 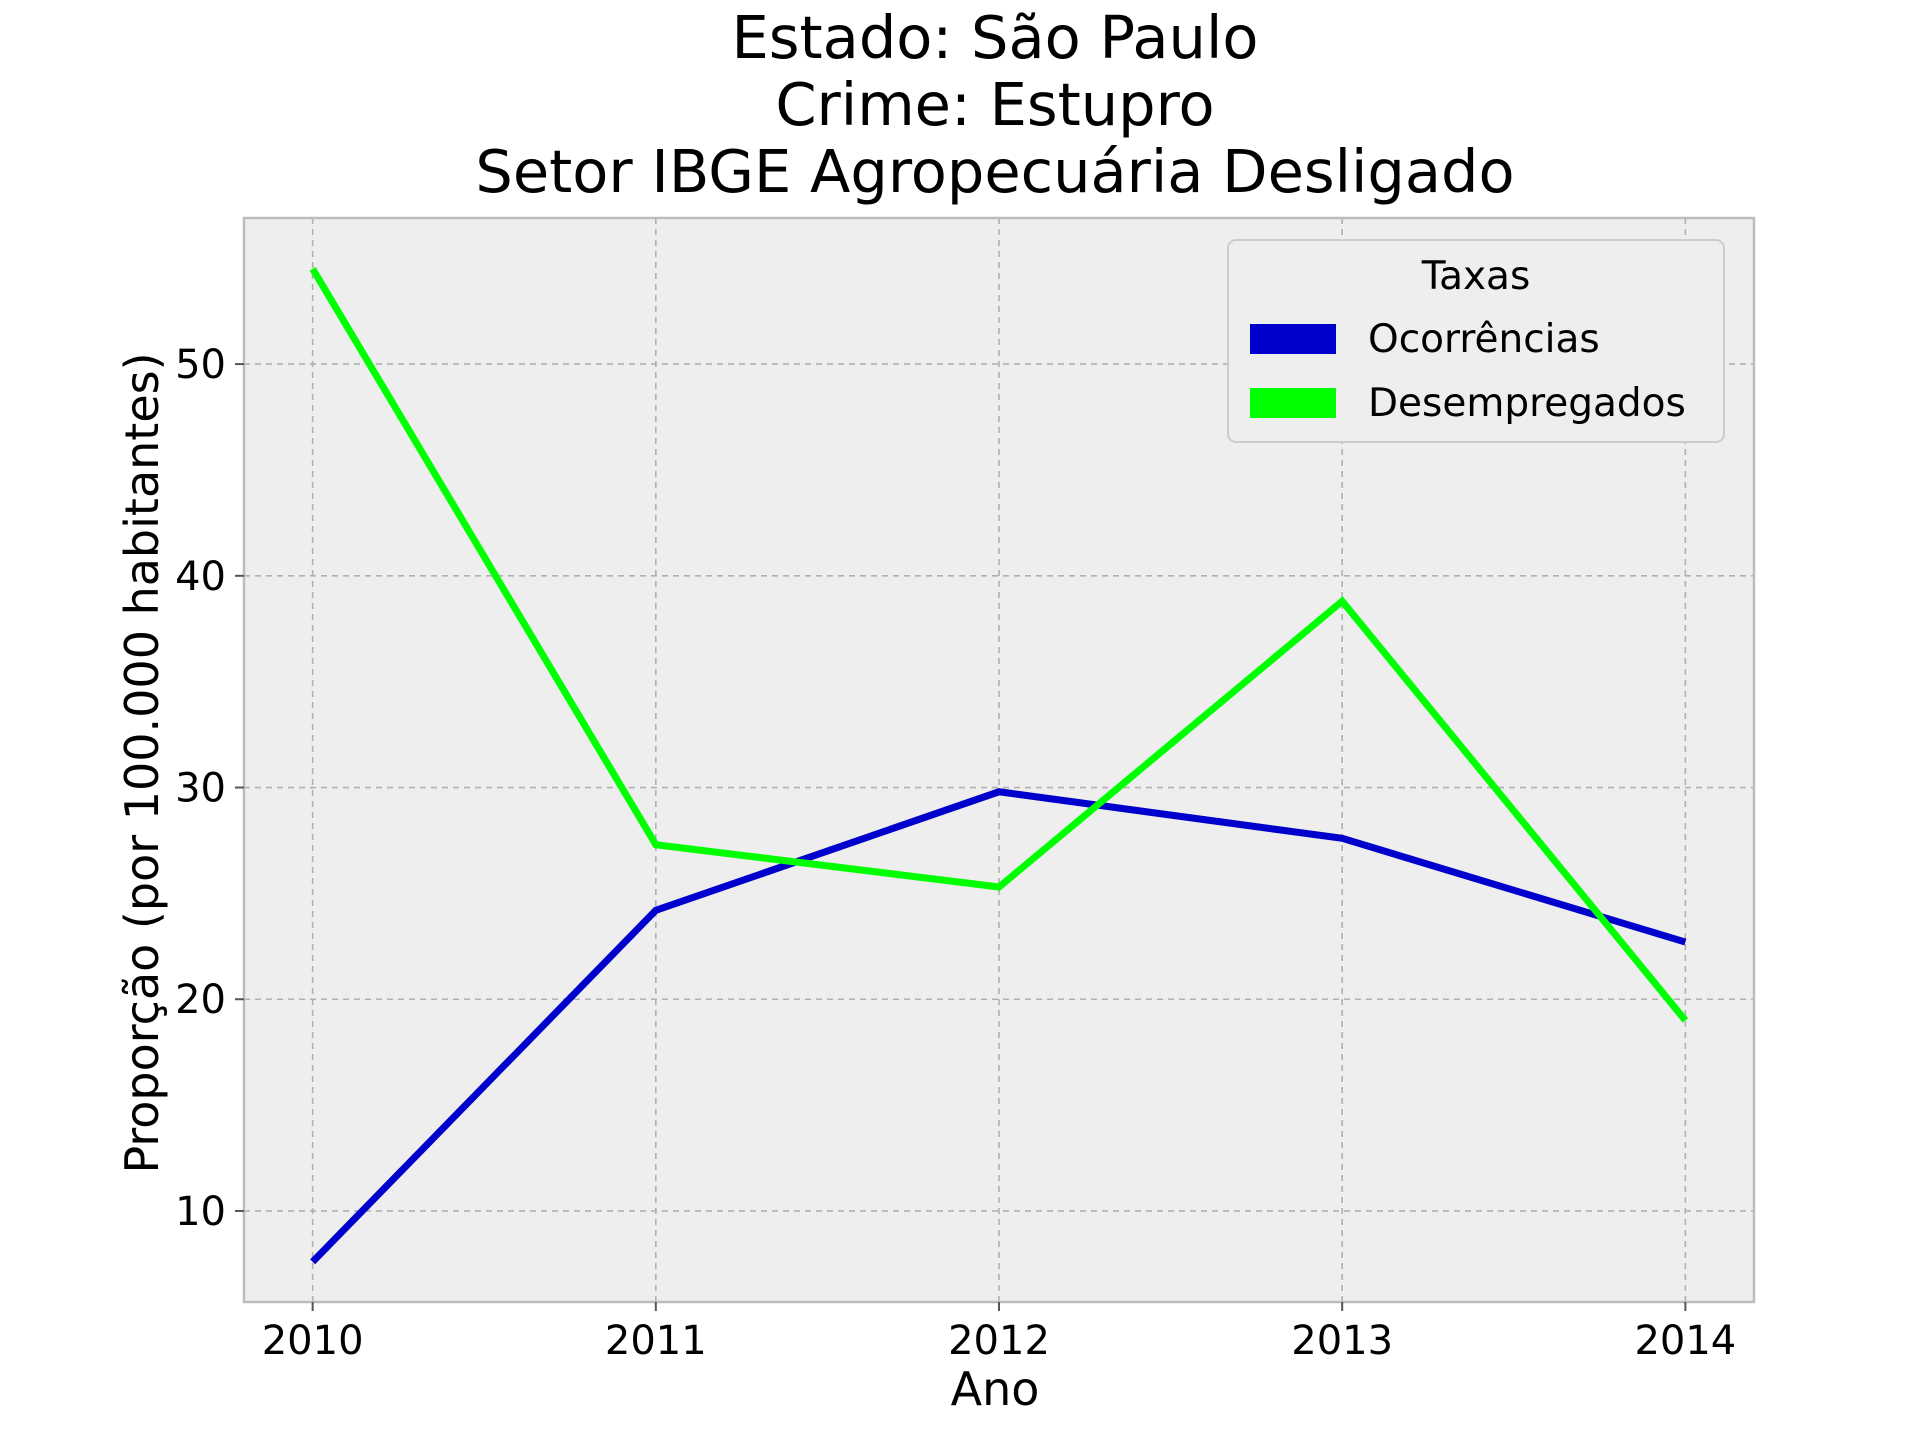 I want to click on legend-swatch-ocorrencias, so click(x=1293, y=339).